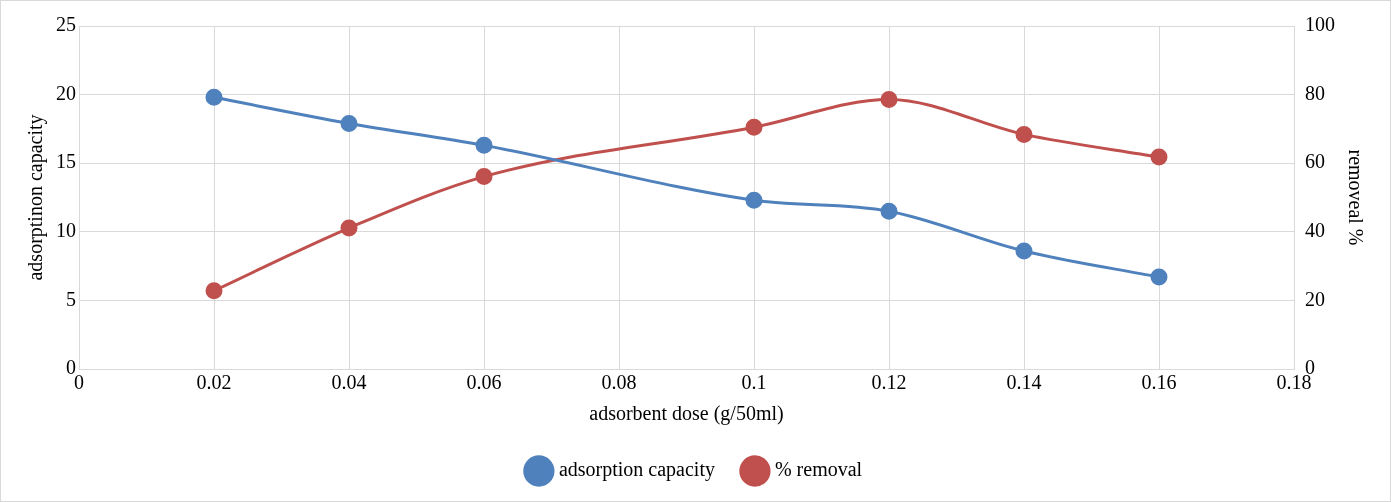 Image resolution: width=1391 pixels, height=502 pixels. Describe the element at coordinates (66, 24) in the screenshot. I see `y-tick-label: 25` at that location.